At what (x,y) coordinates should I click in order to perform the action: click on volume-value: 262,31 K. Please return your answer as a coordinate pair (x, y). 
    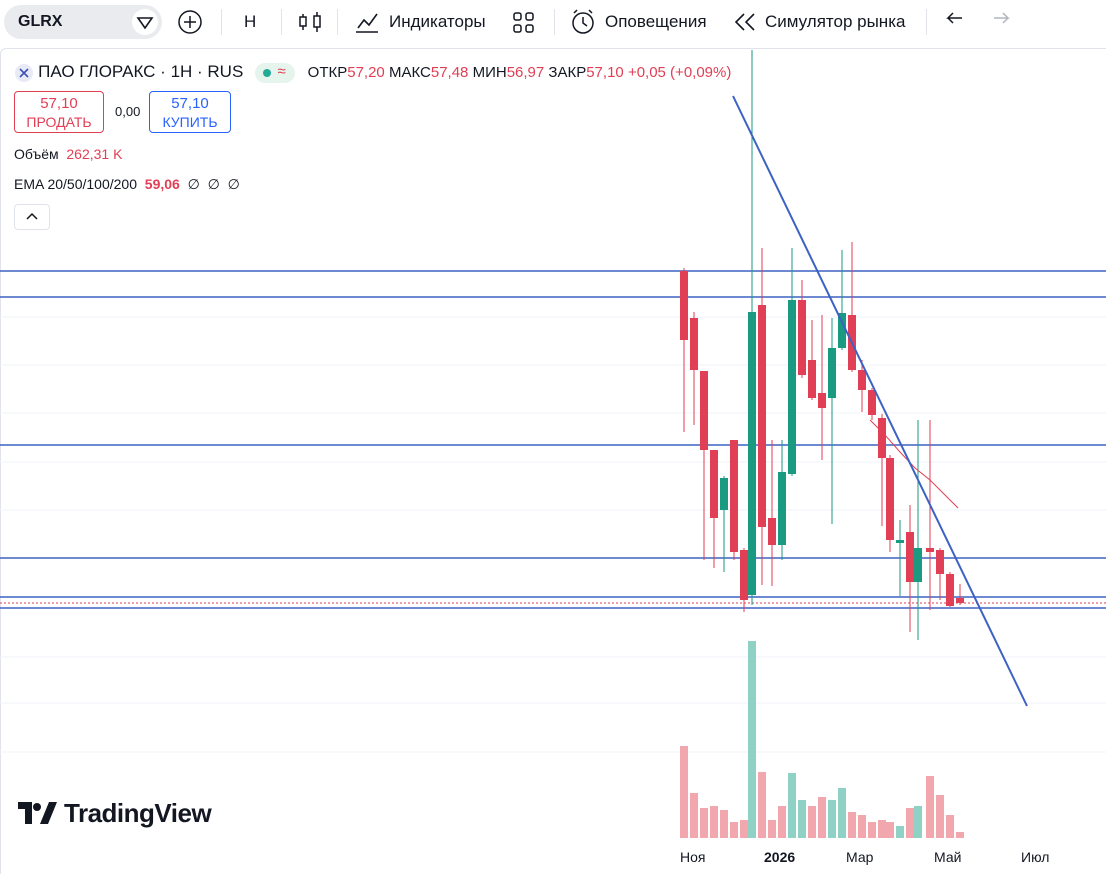
    Looking at the image, I should click on (94, 154).